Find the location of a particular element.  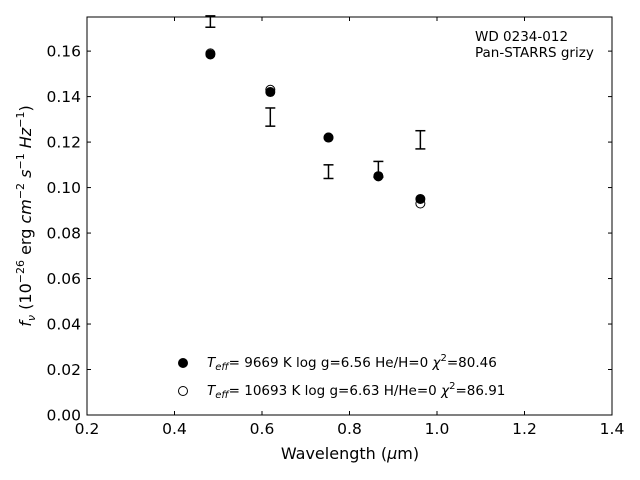

y-tick-labels: 0.00 0.02 0.04 0.06 0.08 0.10 0.12 0.14 0.16 is located at coordinates (63, 234).